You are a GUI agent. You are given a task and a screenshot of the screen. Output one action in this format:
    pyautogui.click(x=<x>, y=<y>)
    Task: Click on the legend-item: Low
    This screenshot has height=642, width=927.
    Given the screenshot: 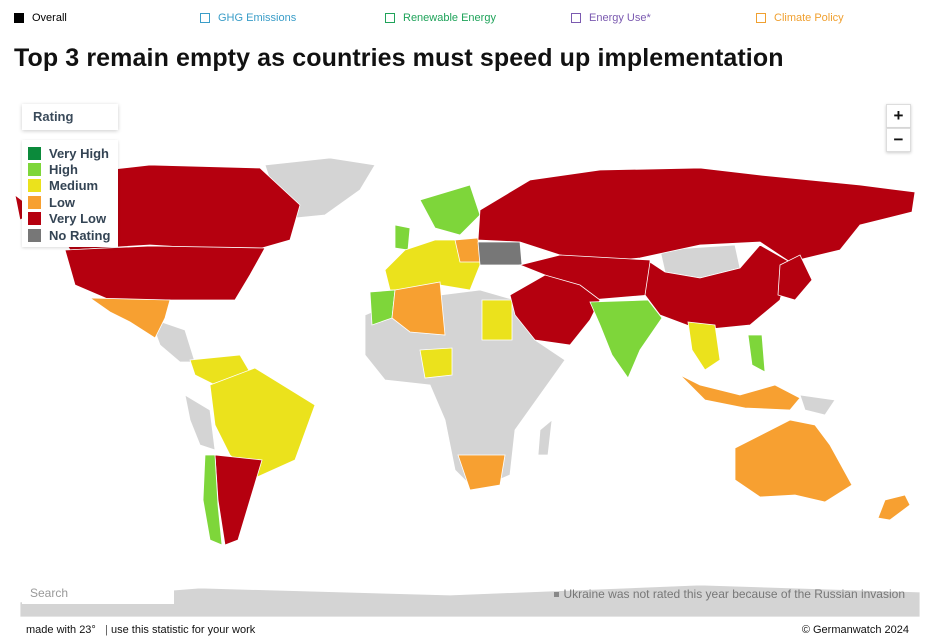 What is the action you would take?
    pyautogui.click(x=73, y=202)
    